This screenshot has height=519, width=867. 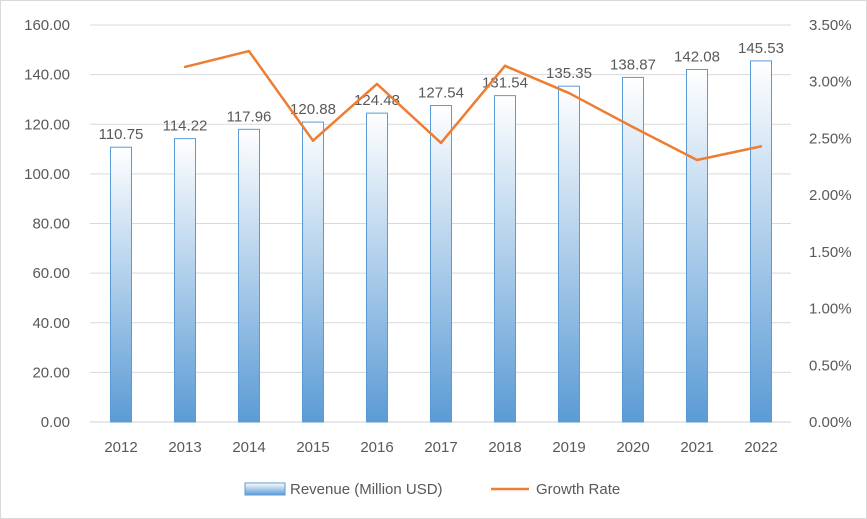 What do you see at coordinates (505, 83) in the screenshot?
I see `revenue-data-label: 131.54` at bounding box center [505, 83].